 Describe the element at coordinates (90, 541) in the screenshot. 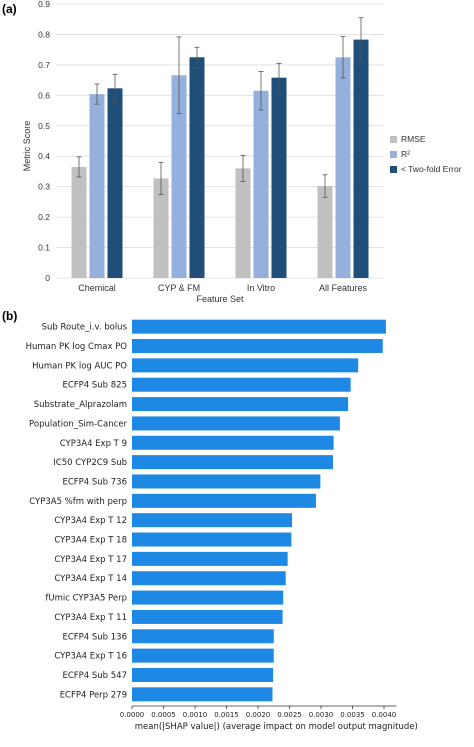

I see `feature-label: CYP3A4 Exp T 18` at that location.